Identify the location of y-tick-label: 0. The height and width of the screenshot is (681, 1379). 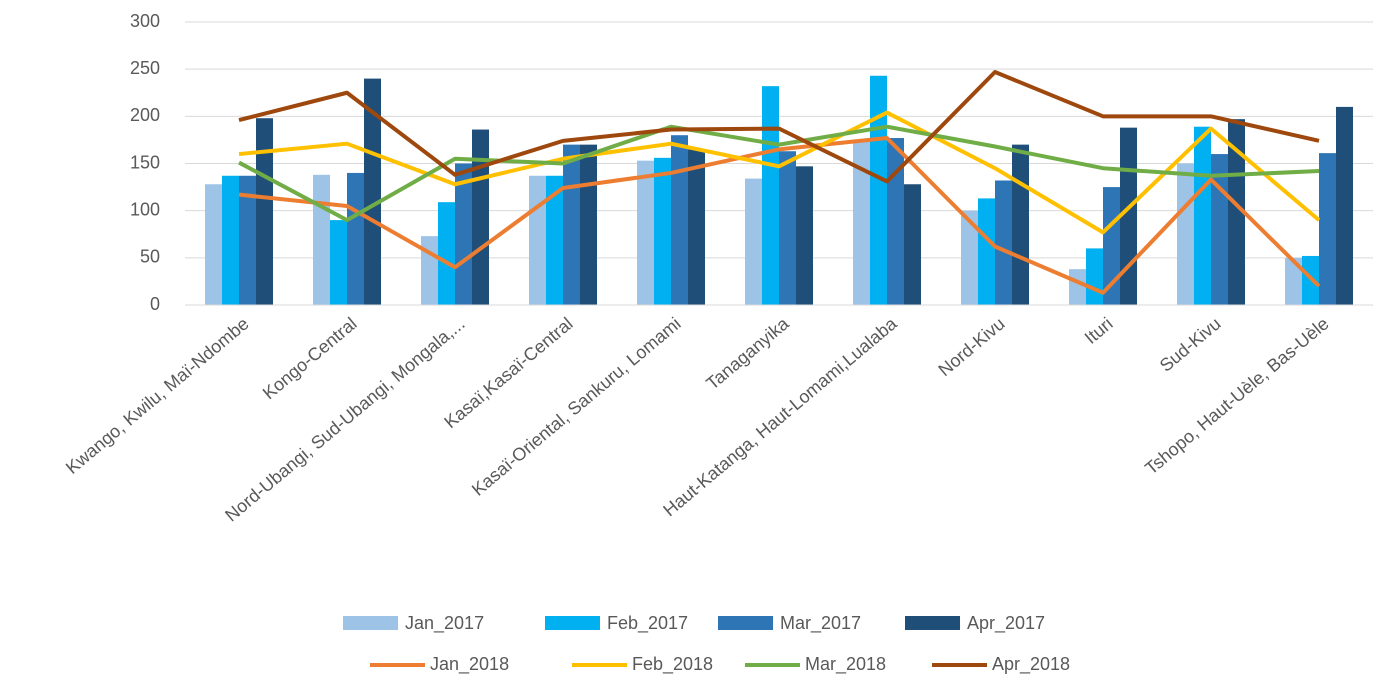
(155, 304).